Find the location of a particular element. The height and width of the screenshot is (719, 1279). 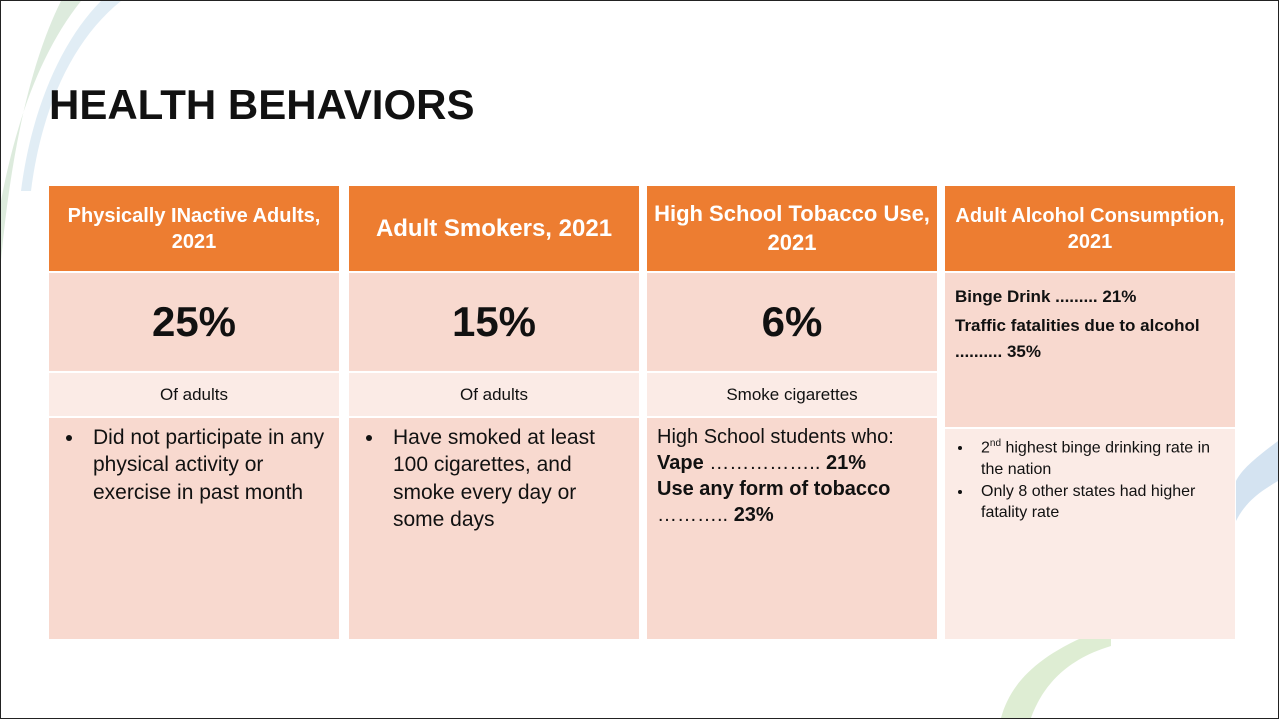

leader: ……….. is located at coordinates (693, 515).